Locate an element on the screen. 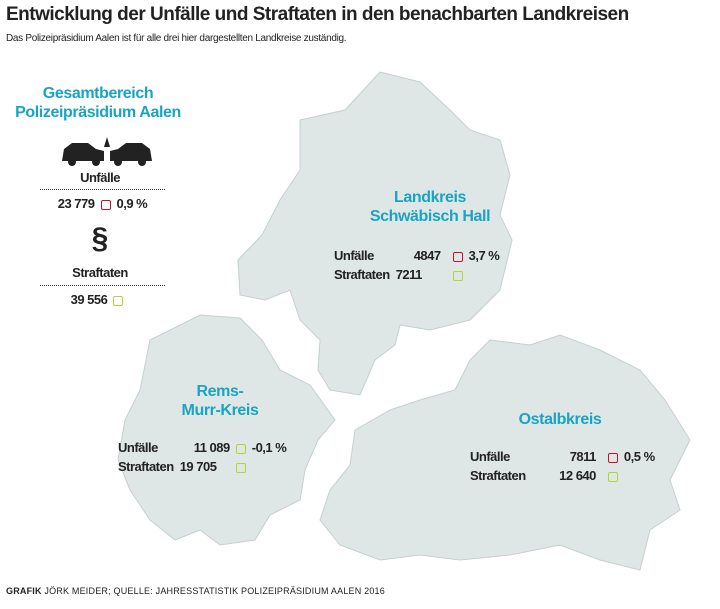 The width and height of the screenshot is (720, 609). district-name-line1: Ostalbkreis is located at coordinates (560, 419).